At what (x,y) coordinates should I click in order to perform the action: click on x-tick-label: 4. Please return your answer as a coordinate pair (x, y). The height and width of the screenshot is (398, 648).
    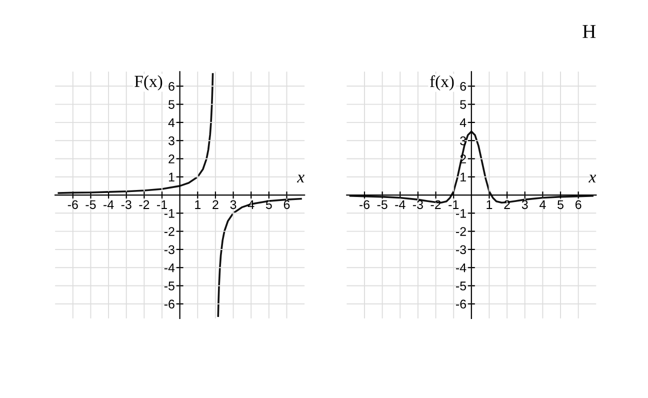
    Looking at the image, I should click on (543, 204).